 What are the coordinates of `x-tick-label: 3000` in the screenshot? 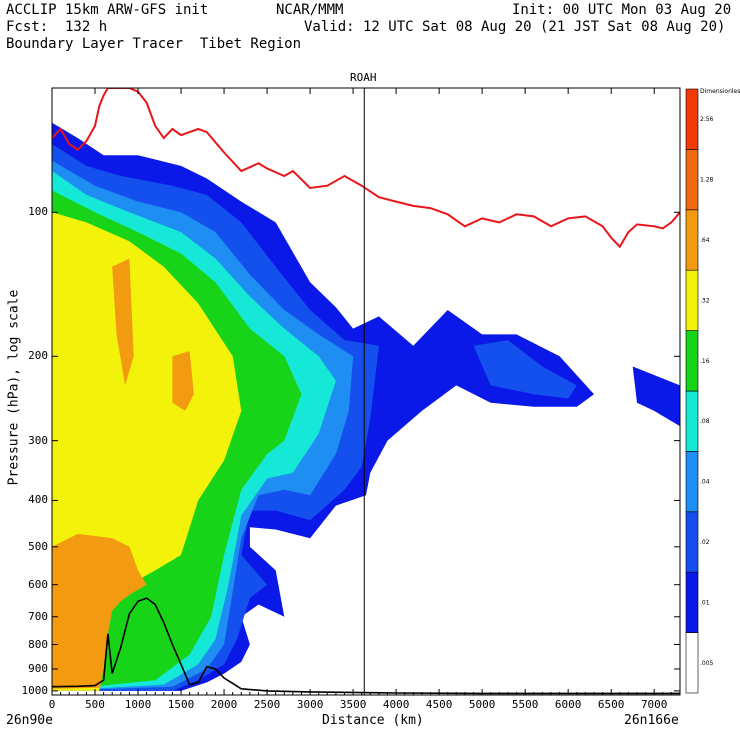 It's located at (310, 704).